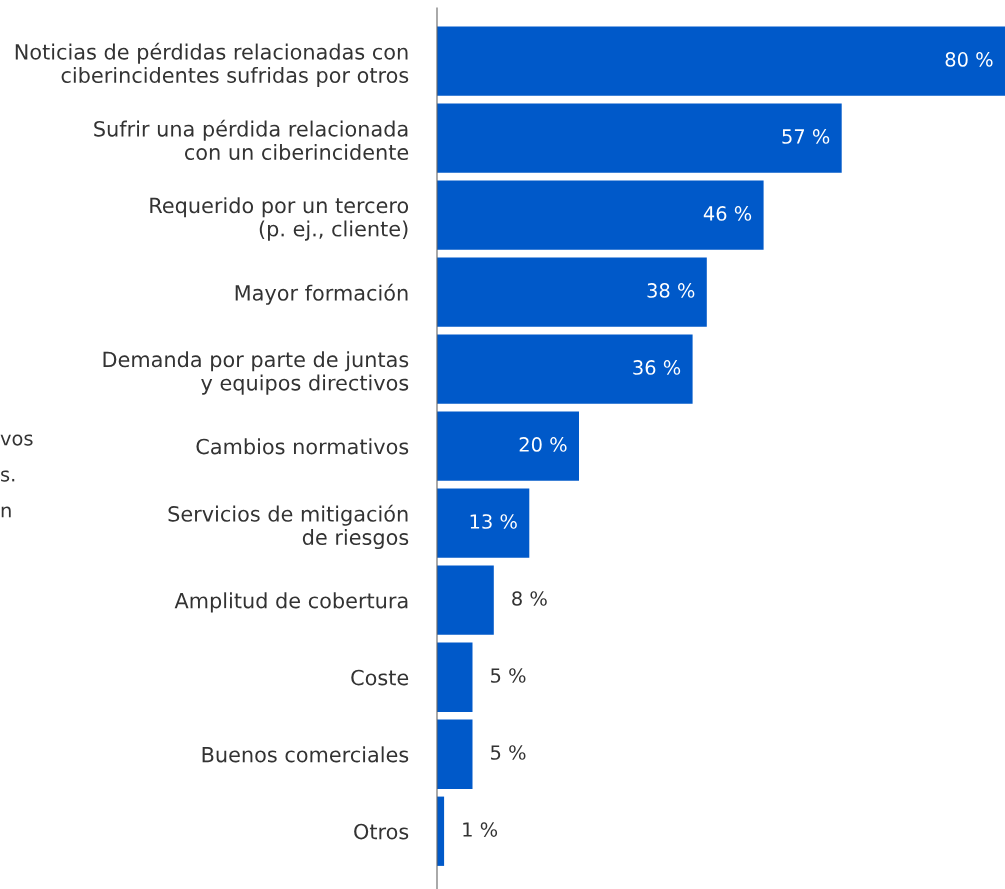 The height and width of the screenshot is (889, 1005). What do you see at coordinates (288, 527) in the screenshot?
I see `y-tick-label: Servicios de mitigación de riesgos` at bounding box center [288, 527].